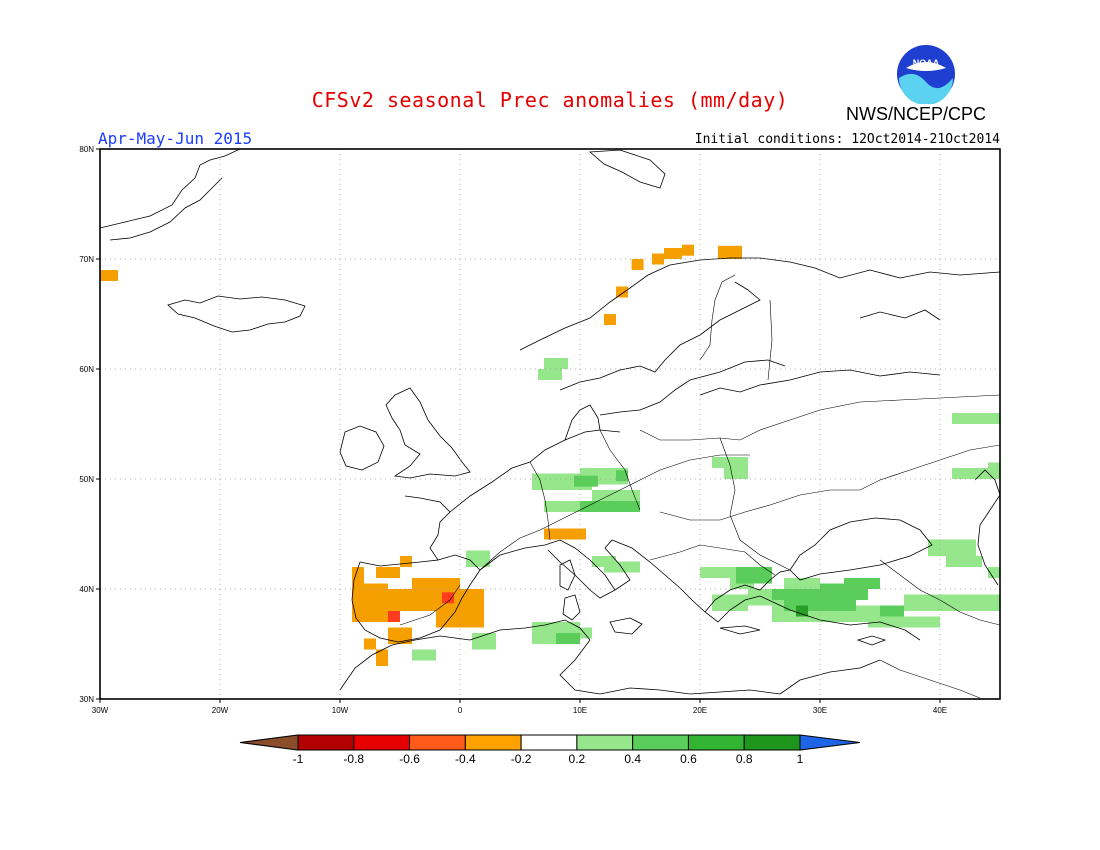 This screenshot has height=850, width=1100. I want to click on lat-tick-label: 70N, so click(86, 259).